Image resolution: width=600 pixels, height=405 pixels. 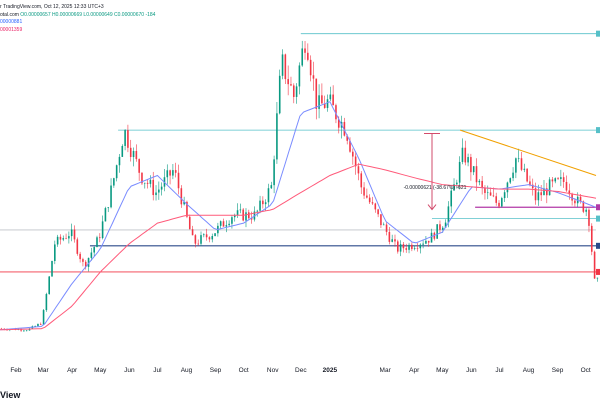 What do you see at coordinates (330, 370) in the screenshot?
I see `x-tick-label: 2025` at bounding box center [330, 370].